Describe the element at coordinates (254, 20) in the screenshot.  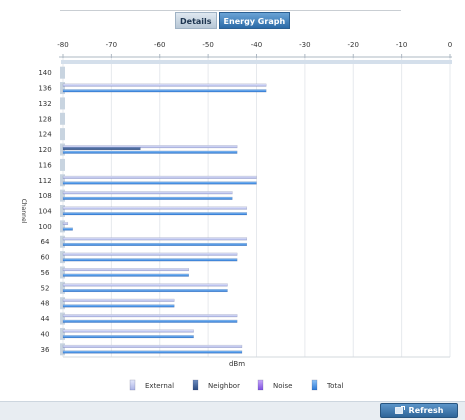
I see `tab-energy-graph: Energy Graph` at that location.